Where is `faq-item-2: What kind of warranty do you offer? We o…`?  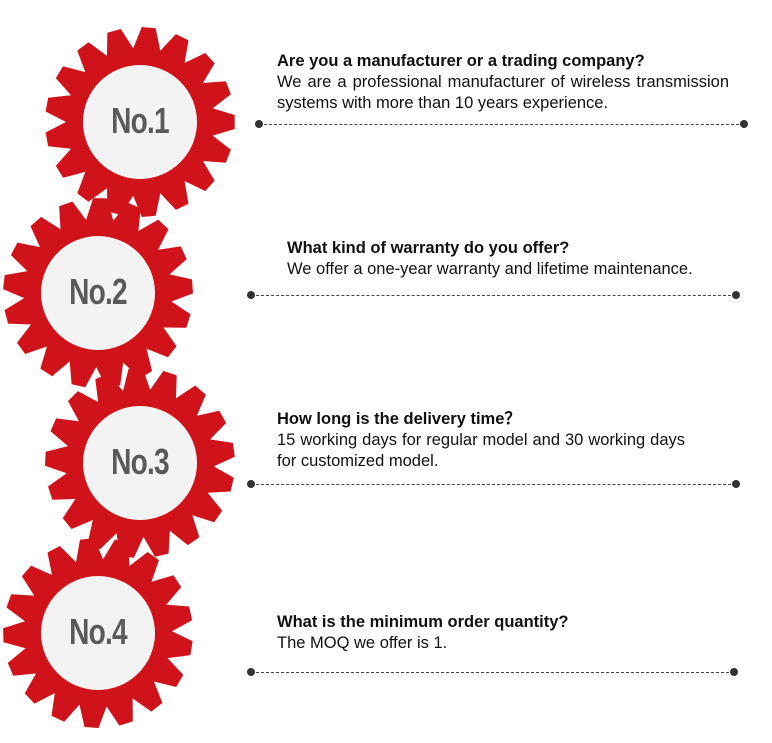 faq-item-2: What kind of warranty do you offer? We o… is located at coordinates (512, 259).